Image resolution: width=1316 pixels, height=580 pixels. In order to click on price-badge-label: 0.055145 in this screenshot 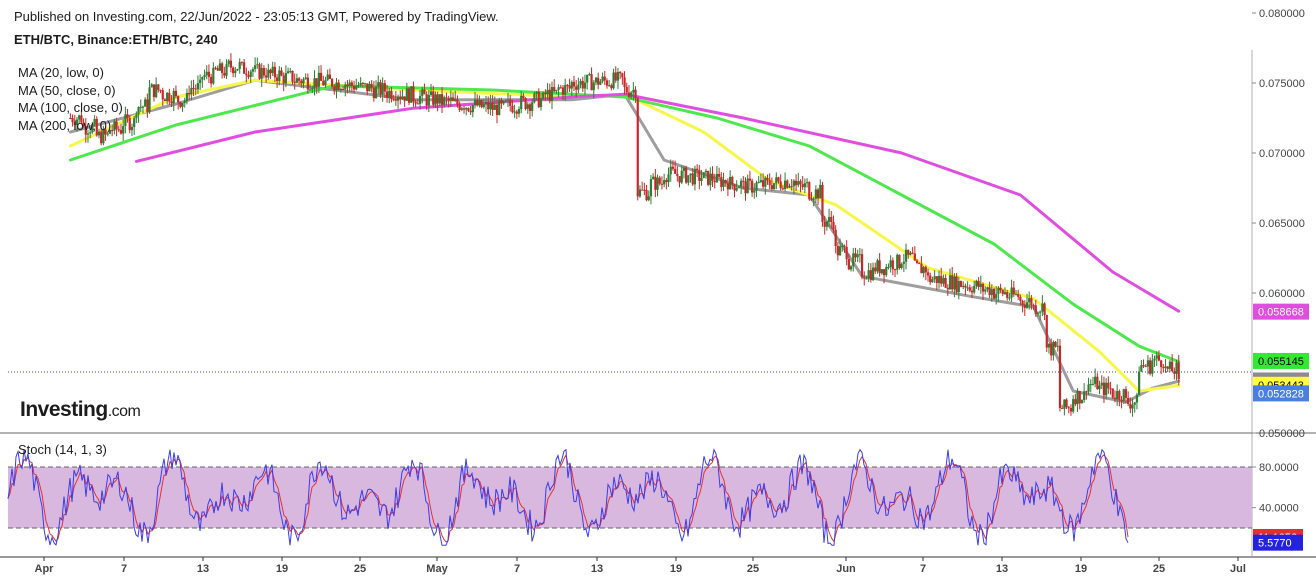, I will do `click(1281, 362)`.